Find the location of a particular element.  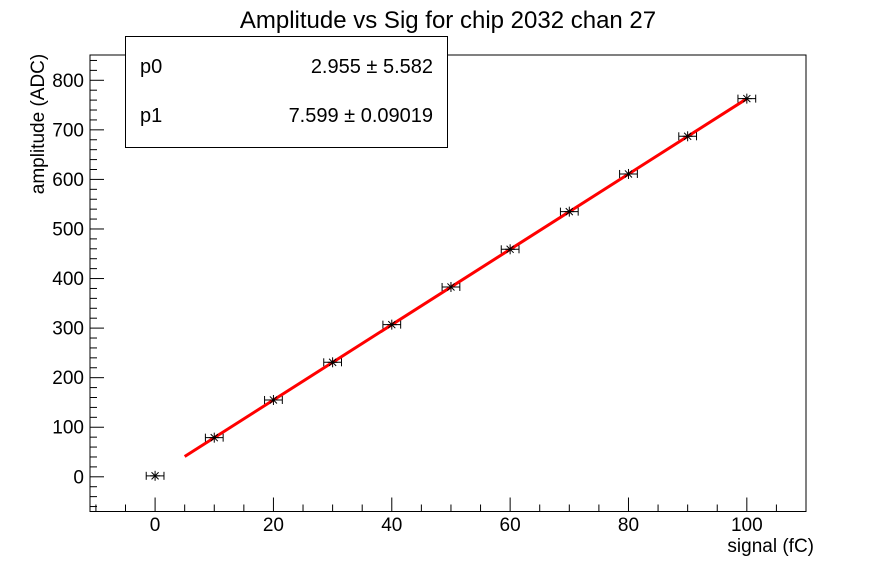

stats-p1-value: 7.599 ± 0.09019 is located at coordinates (360, 116).